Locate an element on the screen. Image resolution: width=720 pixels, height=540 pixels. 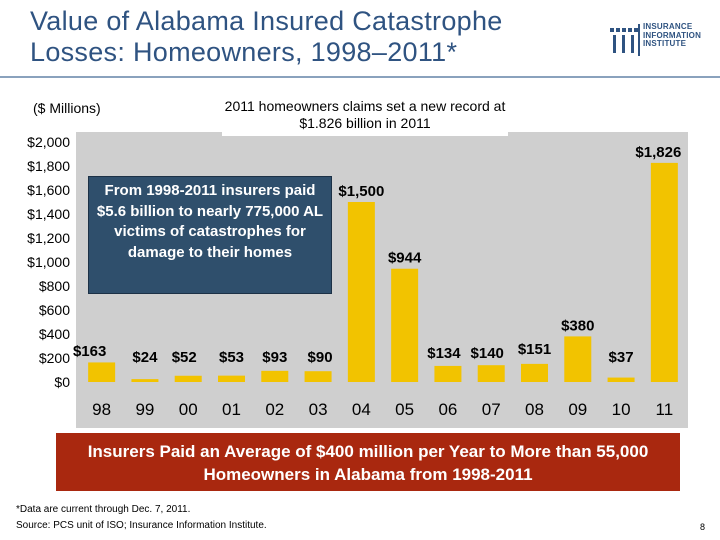
data-label: $944 is located at coordinates (405, 258).